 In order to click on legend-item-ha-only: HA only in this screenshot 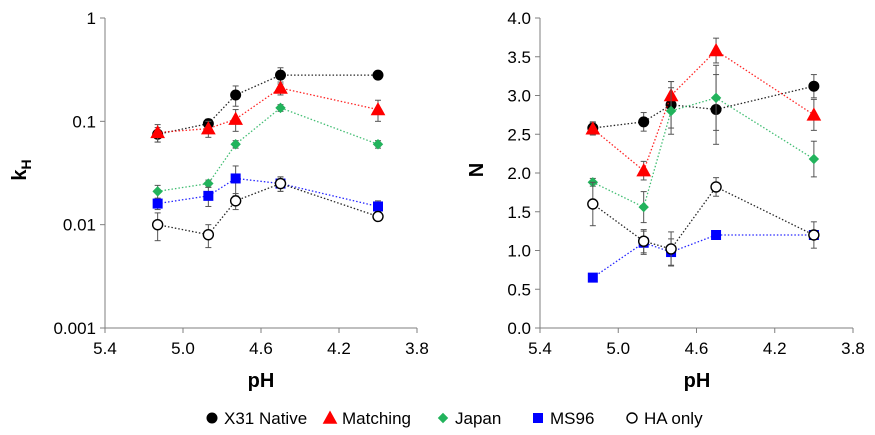, I will do `click(664, 418)`.